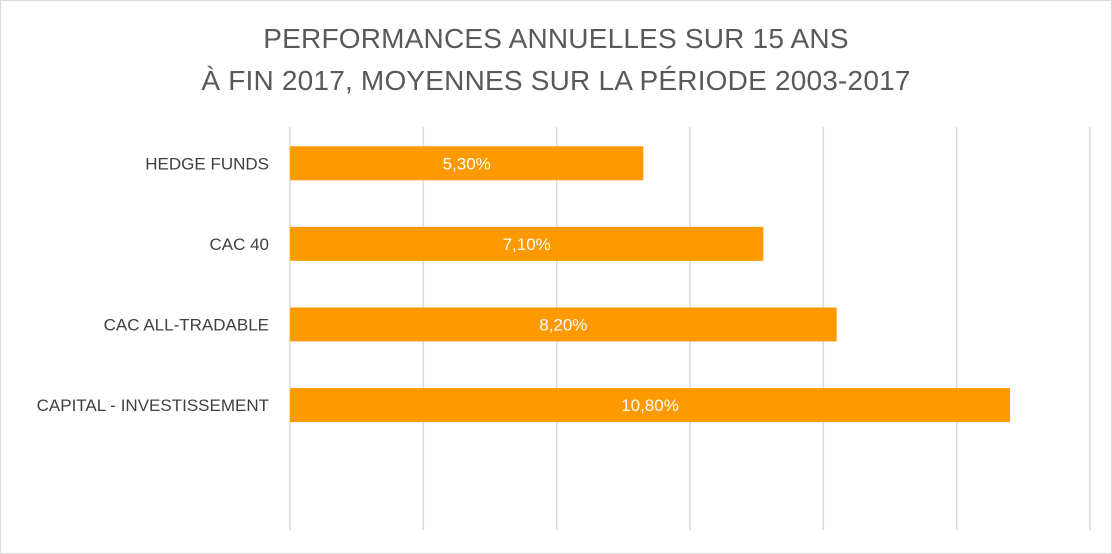  What do you see at coordinates (153, 405) in the screenshot?
I see `category-label: CAPITAL - INVESTISSEMENT` at bounding box center [153, 405].